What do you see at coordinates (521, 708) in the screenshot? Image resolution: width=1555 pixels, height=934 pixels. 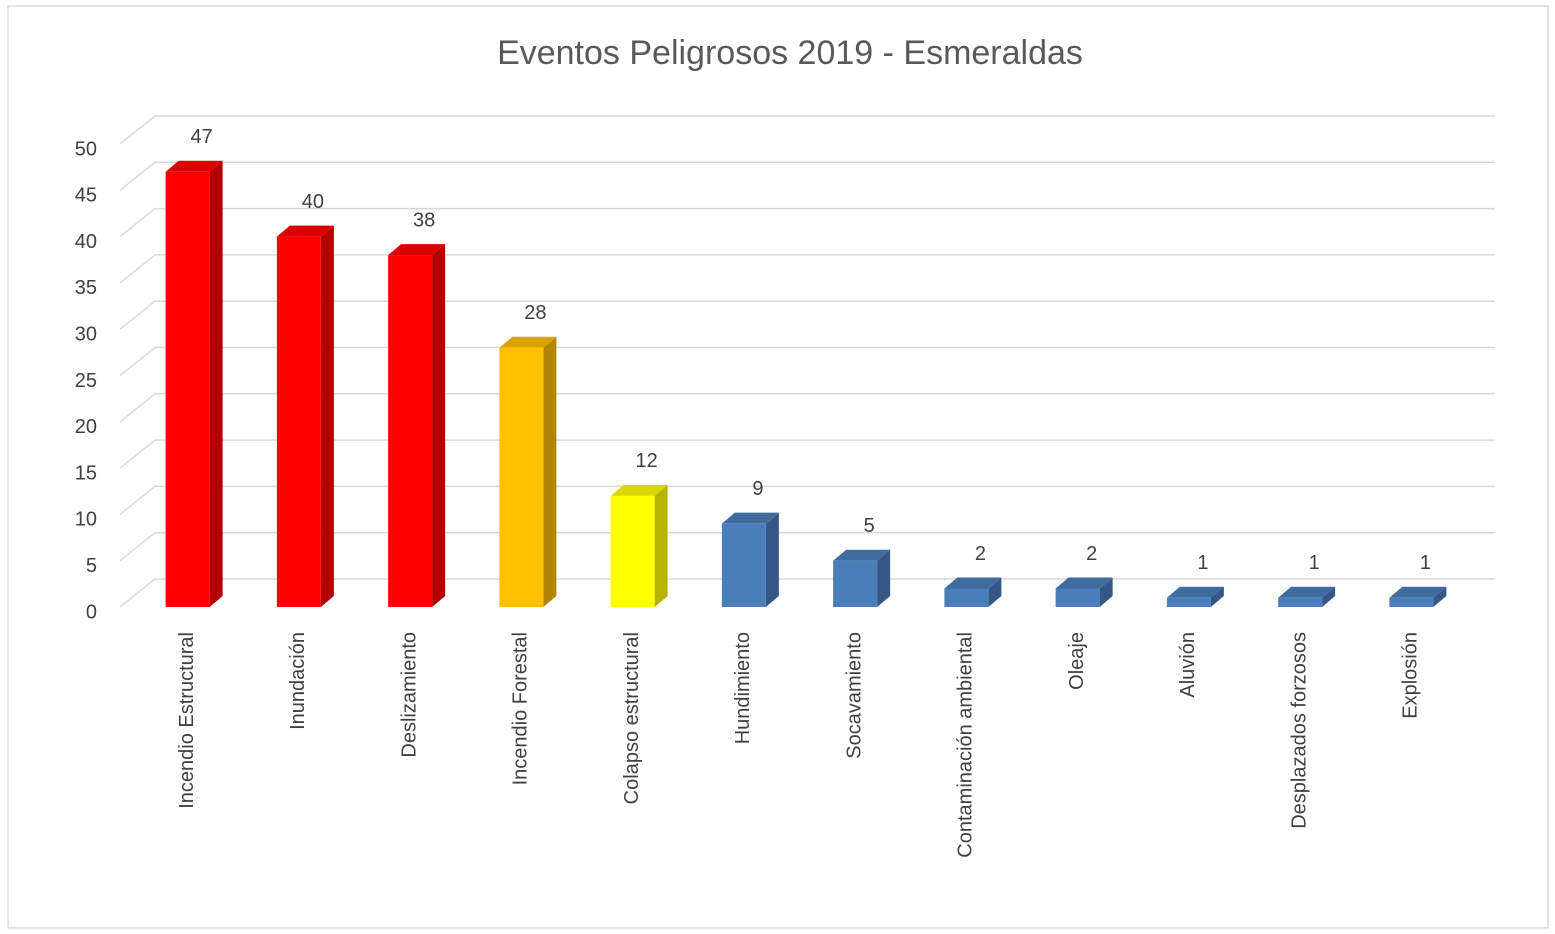 I see `x-tick-label: Incendio Forestal` at bounding box center [521, 708].